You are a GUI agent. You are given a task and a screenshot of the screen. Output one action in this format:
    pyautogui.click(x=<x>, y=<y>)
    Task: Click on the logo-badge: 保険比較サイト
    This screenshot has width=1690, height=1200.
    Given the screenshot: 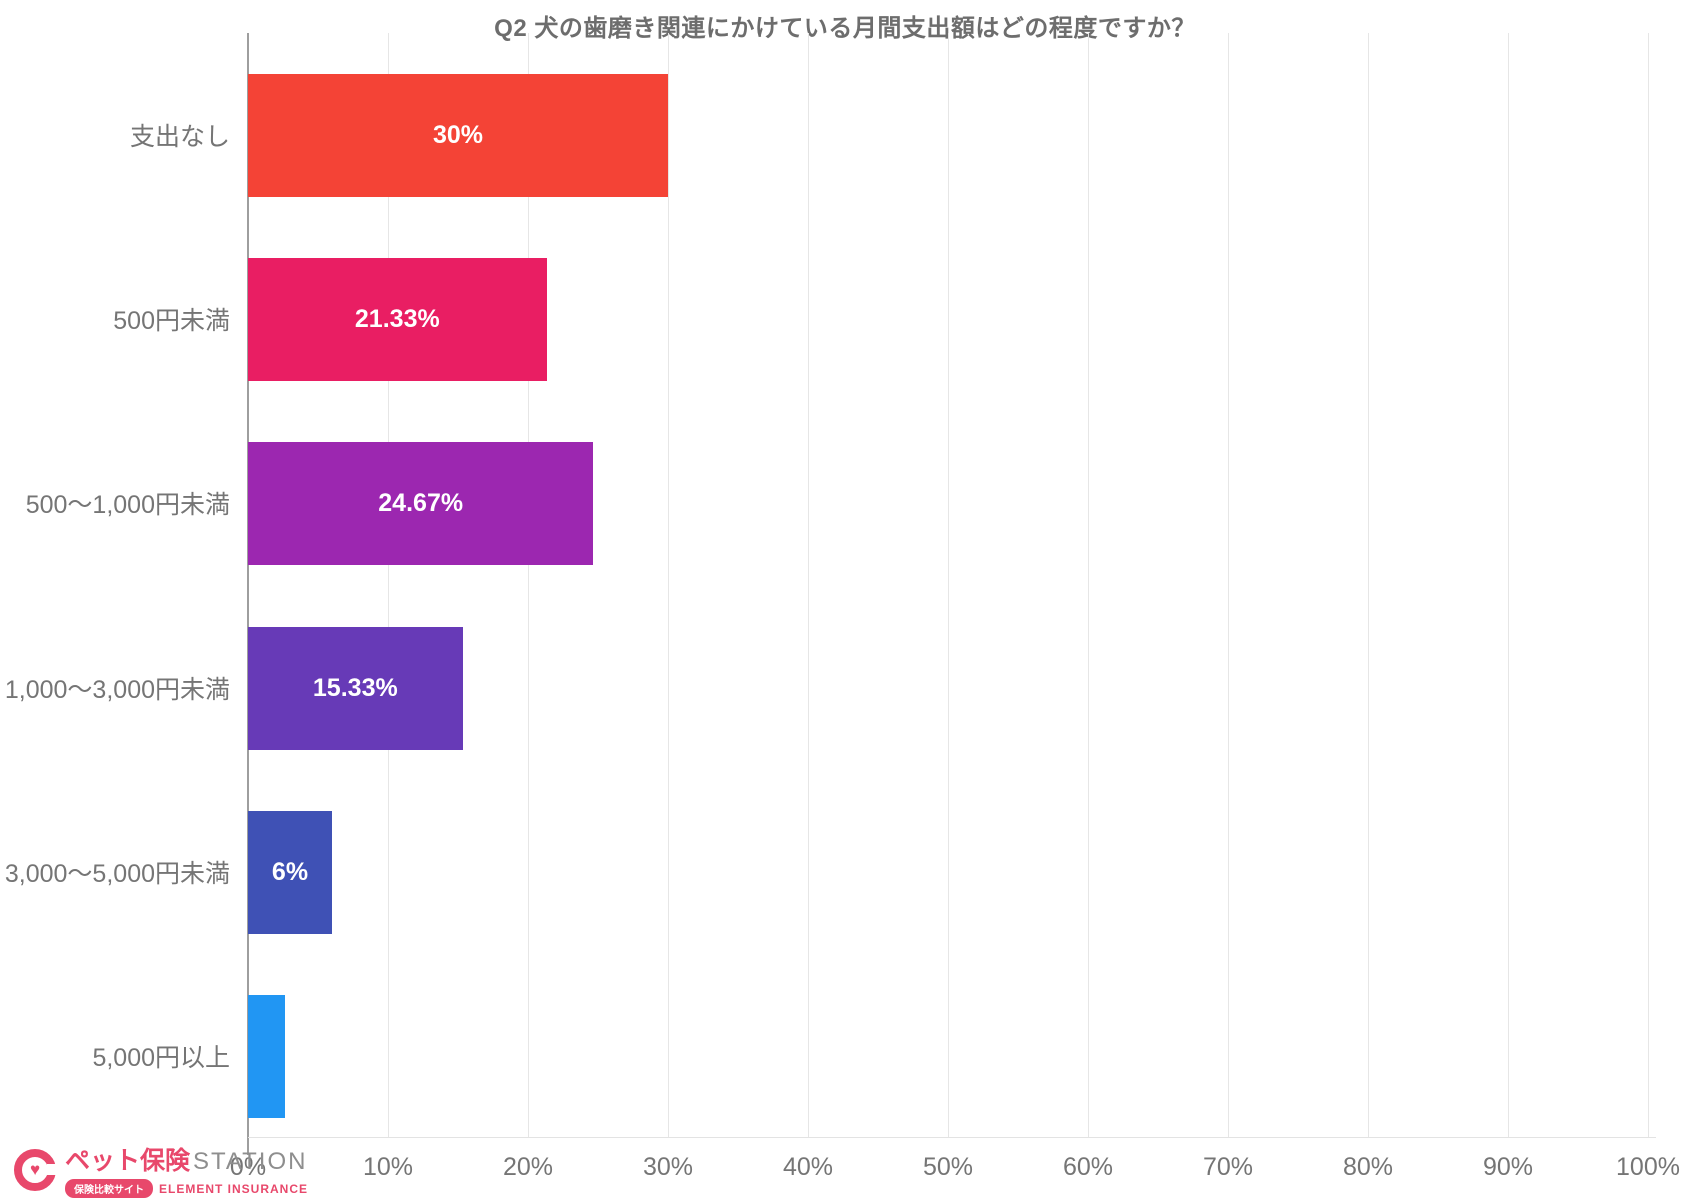 What is the action you would take?
    pyautogui.click(x=109, y=1188)
    